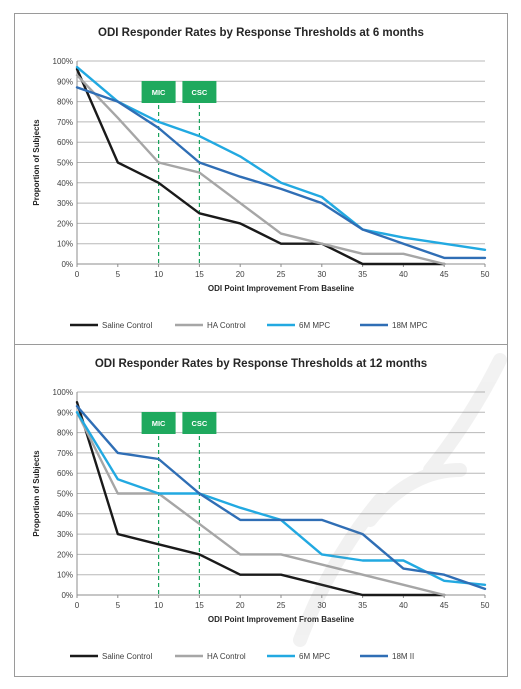  What do you see at coordinates (249, 325) in the screenshot?
I see `legend: Saline Control HA Control 6M MPC 18M MPC` at bounding box center [249, 325].